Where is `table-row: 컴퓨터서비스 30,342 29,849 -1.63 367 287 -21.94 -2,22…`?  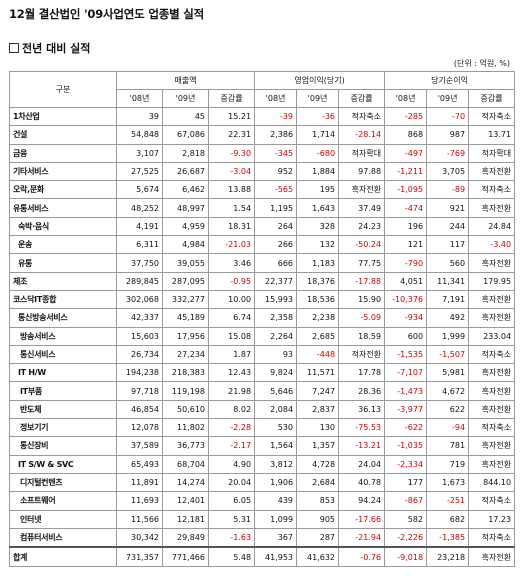
table-row: 컴퓨터서비스 30,342 29,849 -1.63 367 287 -21.94 -2,22… is located at coordinates (262, 537).